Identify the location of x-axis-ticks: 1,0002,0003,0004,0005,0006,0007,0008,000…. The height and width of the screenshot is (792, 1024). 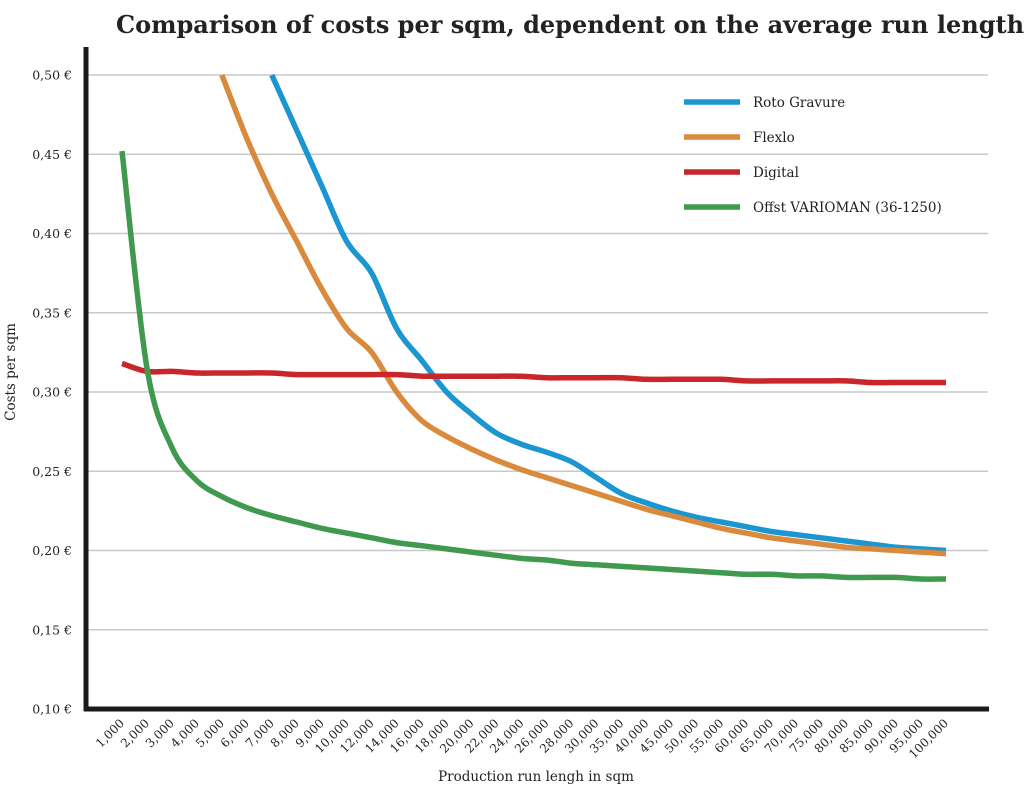
(522, 738).